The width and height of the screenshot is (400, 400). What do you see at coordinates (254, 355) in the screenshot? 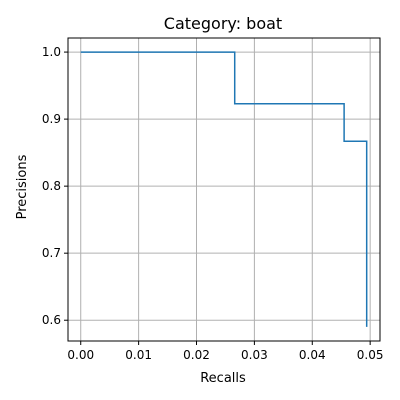
I see `x-tick-label: 0.03` at bounding box center [254, 355].